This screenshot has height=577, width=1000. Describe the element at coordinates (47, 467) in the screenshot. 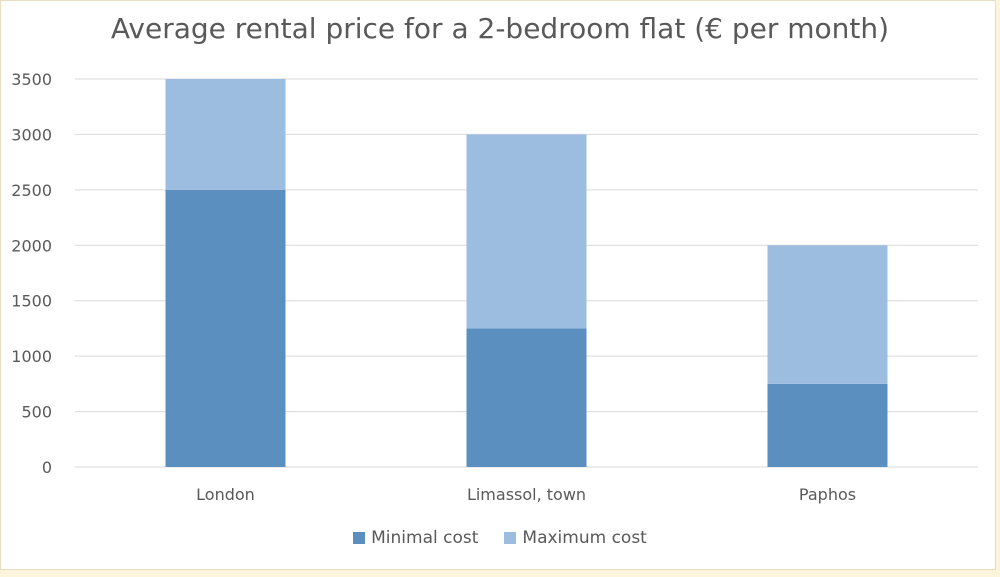

I see `y-tick-label: 0` at that location.